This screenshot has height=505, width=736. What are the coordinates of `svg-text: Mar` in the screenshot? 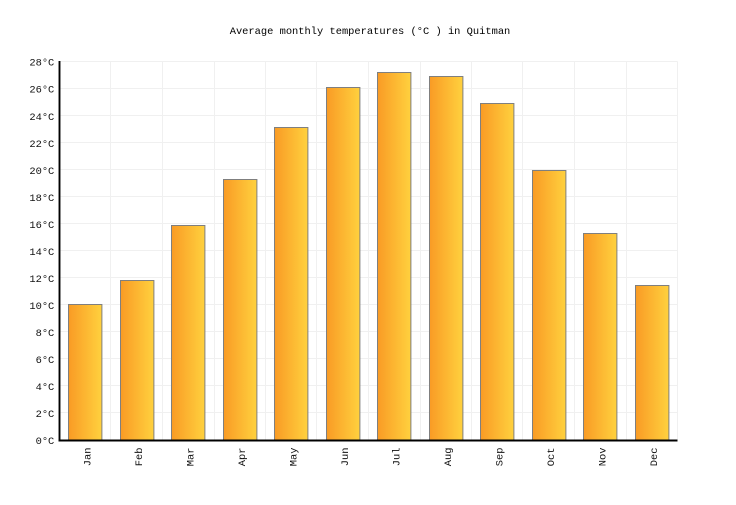 It's located at (191, 457).